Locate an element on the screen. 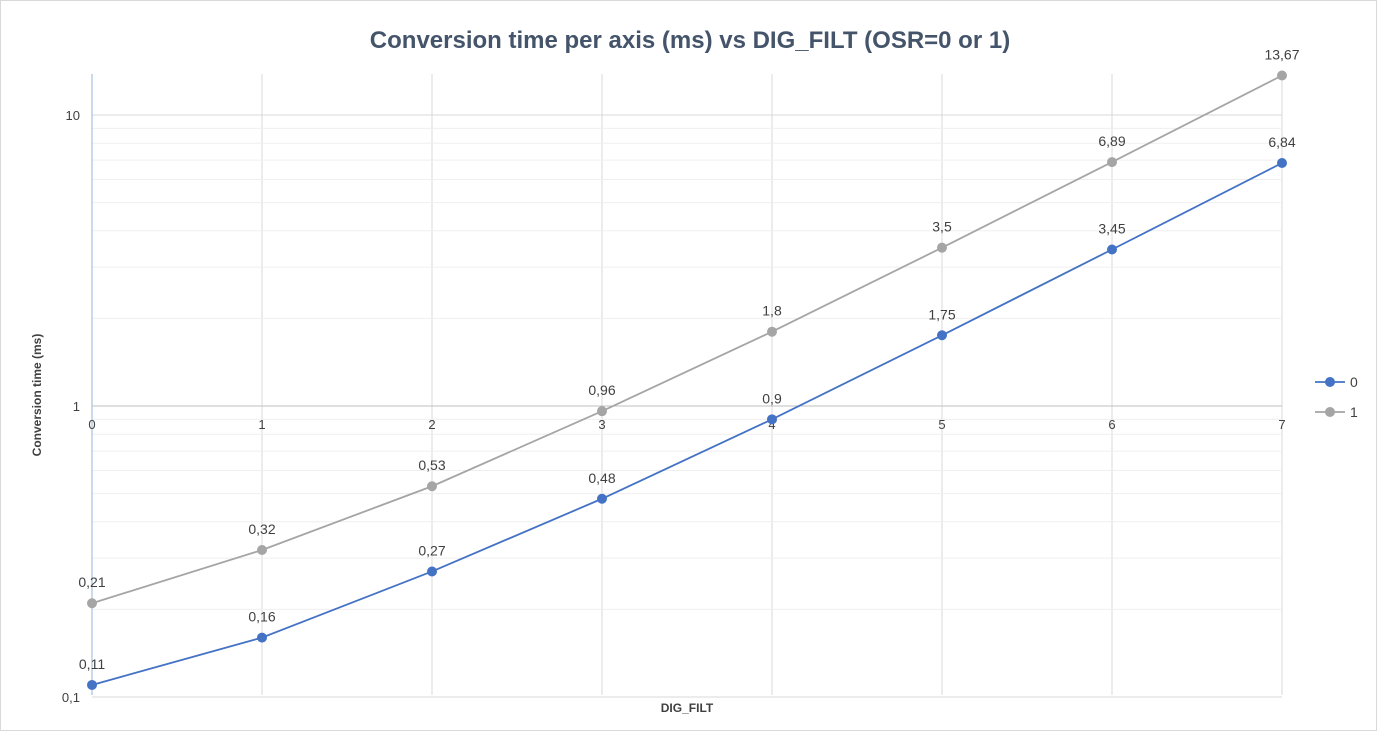 The height and width of the screenshot is (734, 1379). data-label: 0,32 is located at coordinates (261, 529).